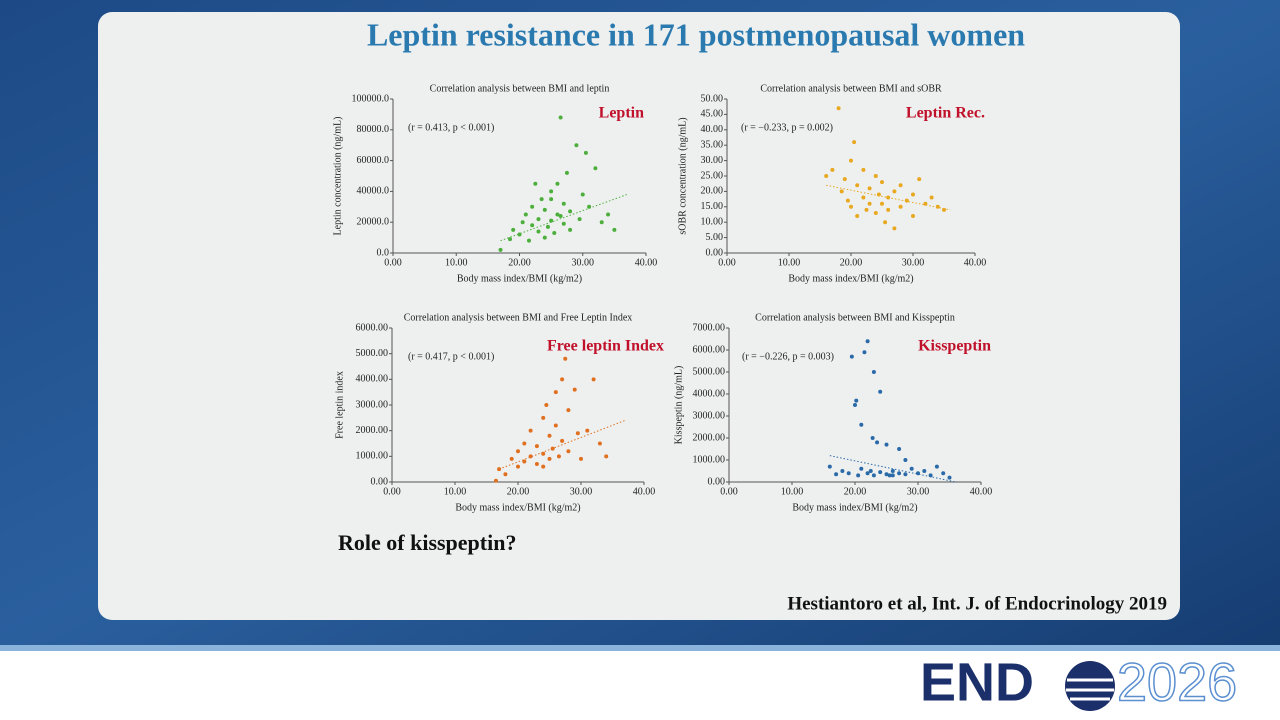 This screenshot has height=720, width=1280. Describe the element at coordinates (605, 346) in the screenshot. I see `series-label: Free leptin Index` at that location.